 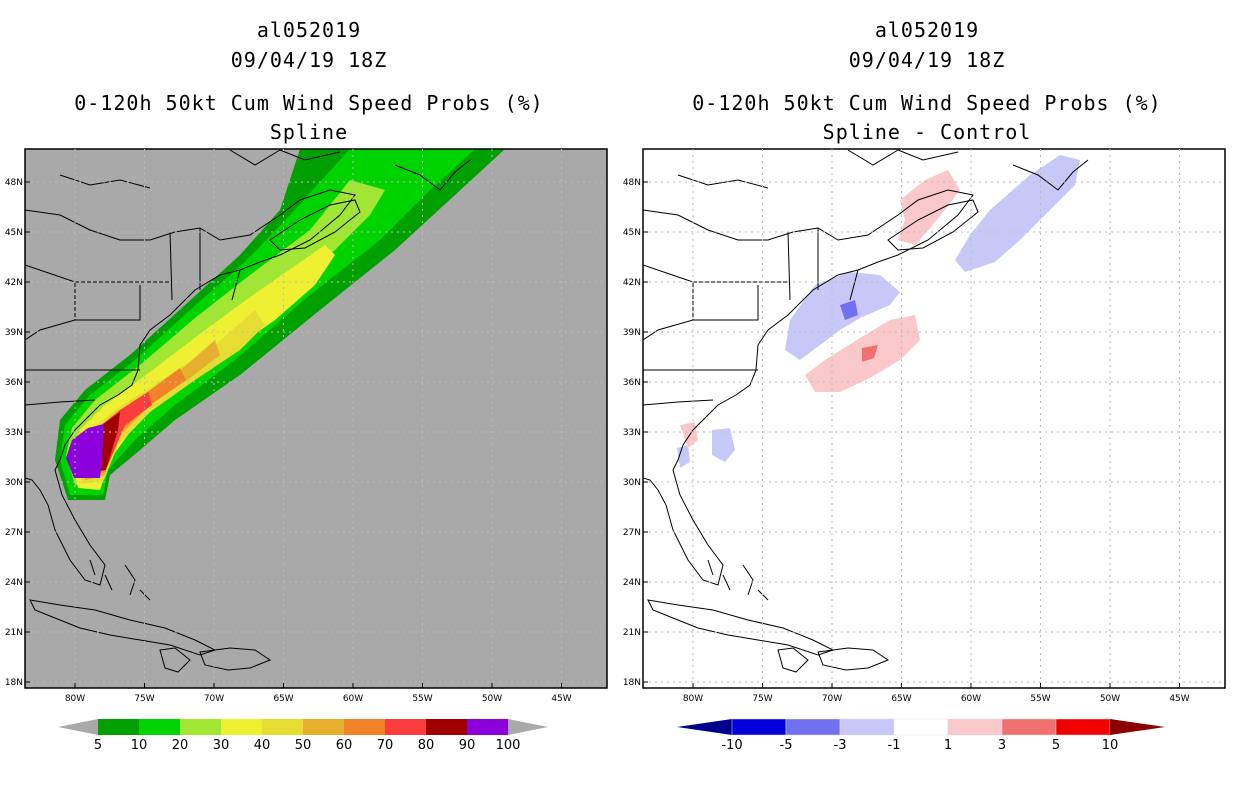 What do you see at coordinates (303, 736) in the screenshot?
I see `left-colorbar: 5 10 20 30 40 50 60 70 80 90 100` at bounding box center [303, 736].